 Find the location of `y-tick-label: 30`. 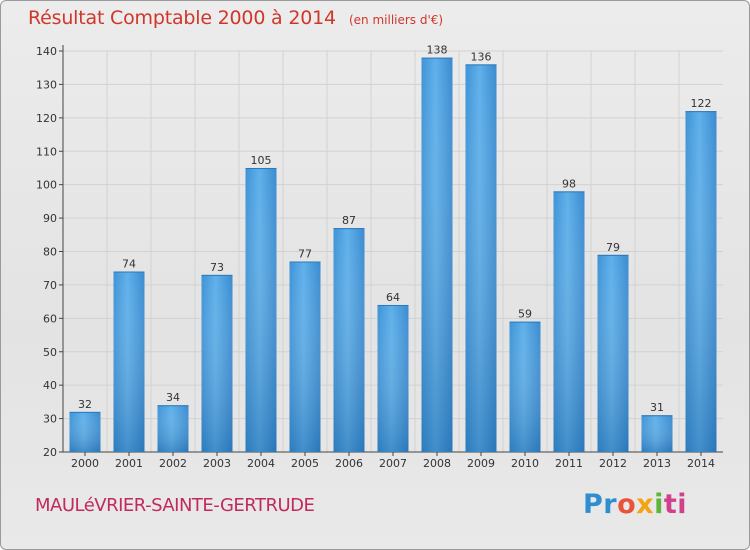

y-tick-label: 30 is located at coordinates (50, 419).